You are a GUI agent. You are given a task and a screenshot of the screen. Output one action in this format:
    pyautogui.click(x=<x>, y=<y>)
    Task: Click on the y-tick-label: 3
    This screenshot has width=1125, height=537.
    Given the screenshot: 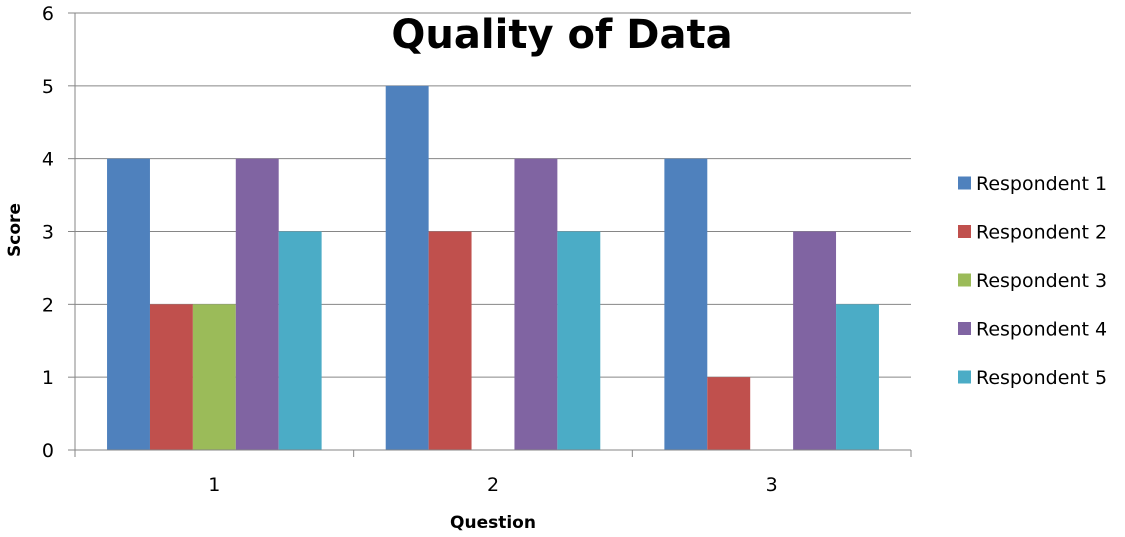 What is the action you would take?
    pyautogui.click(x=48, y=233)
    